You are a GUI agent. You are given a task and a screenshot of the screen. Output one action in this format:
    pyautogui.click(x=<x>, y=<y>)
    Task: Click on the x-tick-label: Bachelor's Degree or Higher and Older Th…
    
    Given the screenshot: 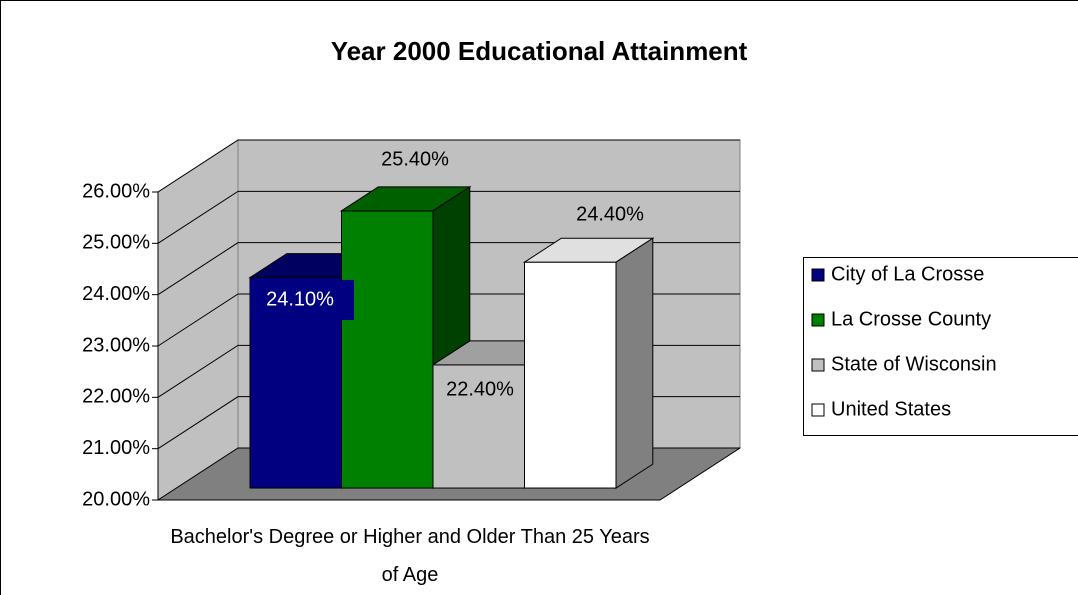 What is the action you would take?
    pyautogui.click(x=410, y=556)
    